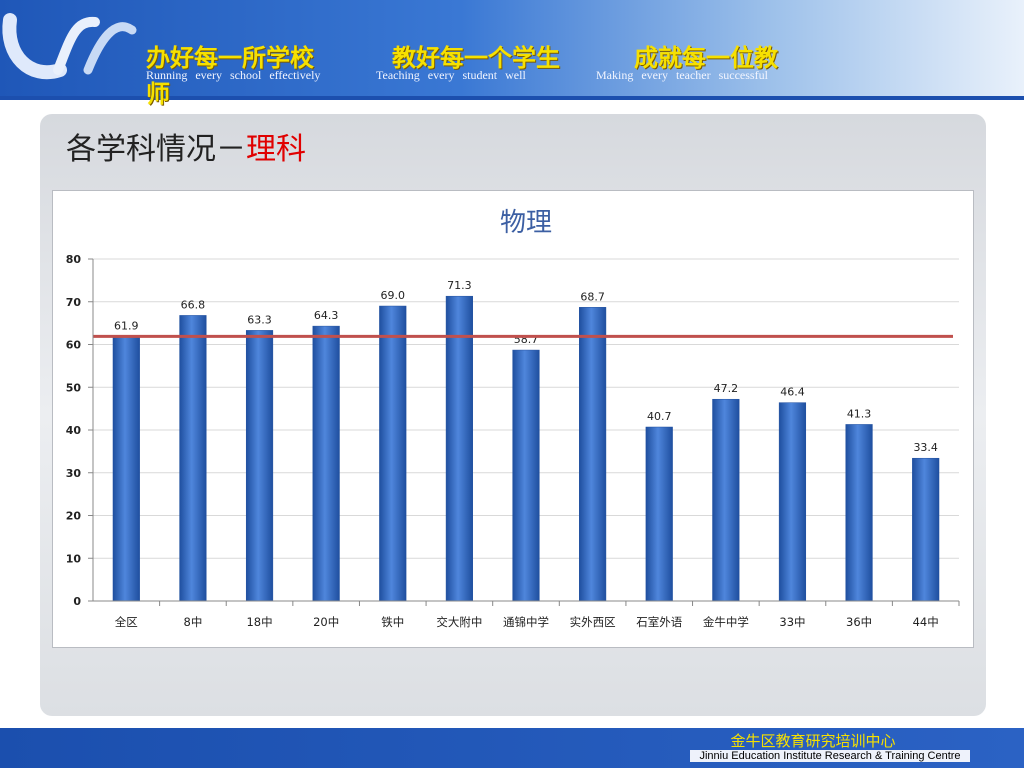 This screenshot has width=1024, height=768. What do you see at coordinates (326, 315) in the screenshot?
I see `bar-value-label: 64.3` at bounding box center [326, 315].